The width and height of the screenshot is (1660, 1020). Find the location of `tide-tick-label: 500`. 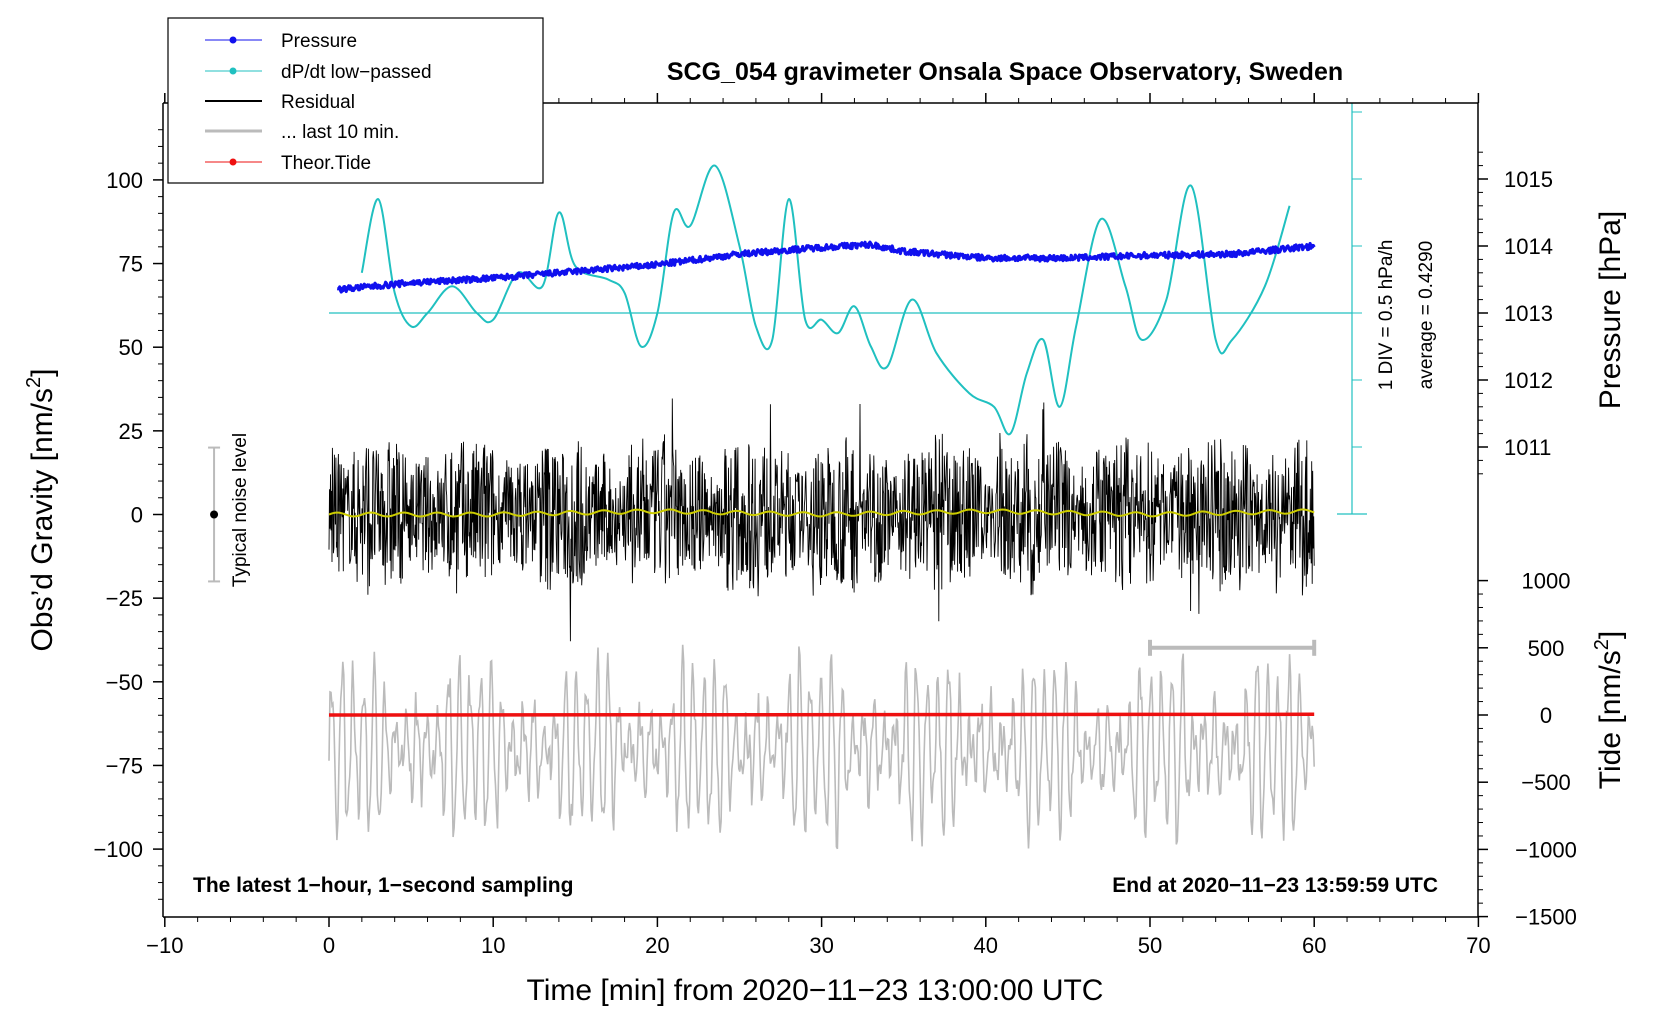

tide-tick-label: 500 is located at coordinates (1546, 648).